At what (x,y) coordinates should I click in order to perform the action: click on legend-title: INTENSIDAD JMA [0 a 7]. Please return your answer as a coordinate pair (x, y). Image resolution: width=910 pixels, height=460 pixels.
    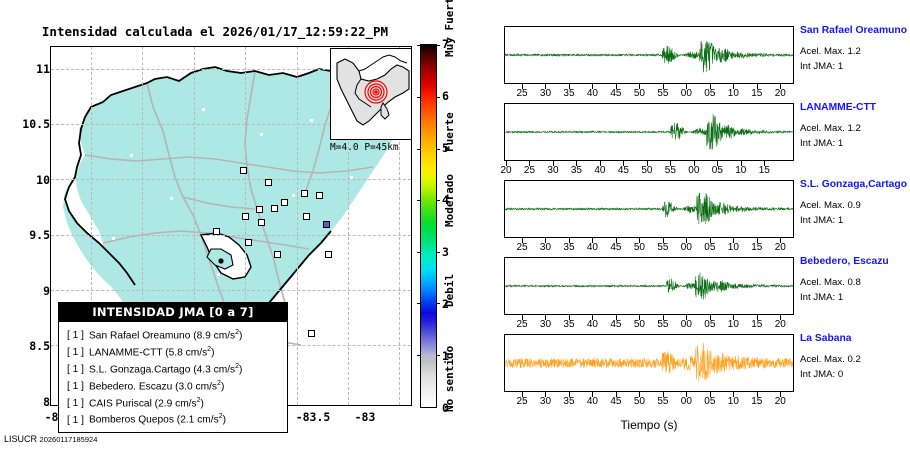
    Looking at the image, I should click on (173, 312).